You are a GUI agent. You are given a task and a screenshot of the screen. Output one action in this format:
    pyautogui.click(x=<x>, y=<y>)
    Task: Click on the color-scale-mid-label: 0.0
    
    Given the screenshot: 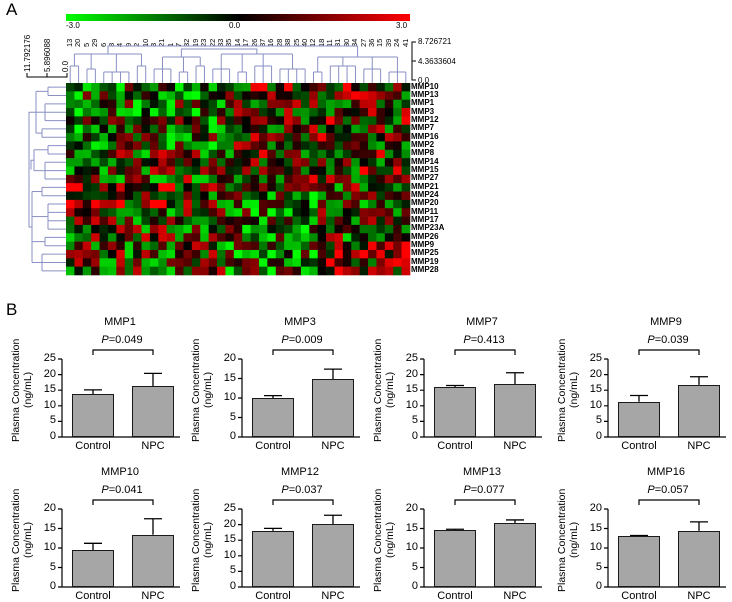 What is the action you would take?
    pyautogui.click(x=235, y=25)
    